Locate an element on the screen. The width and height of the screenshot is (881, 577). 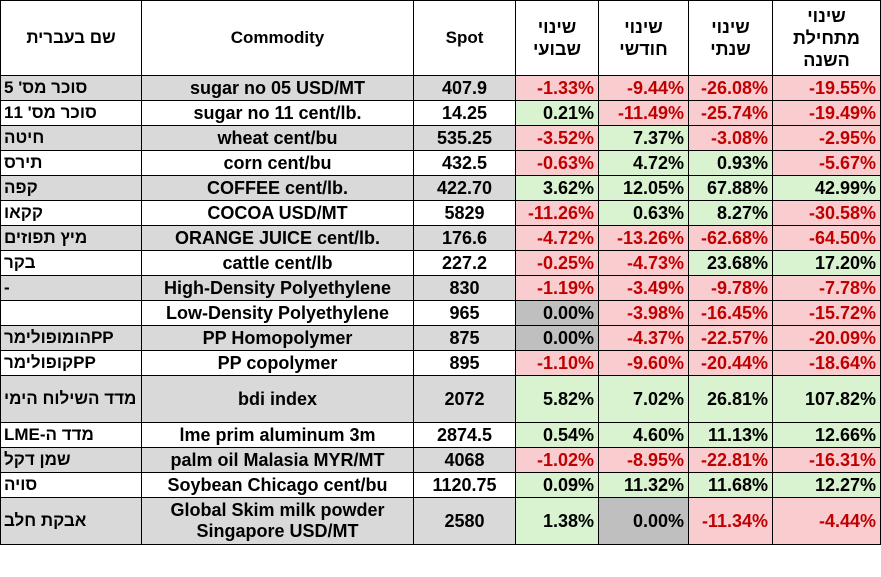
cell-commodity: palm oil Malasia MYR/MT is located at coordinates (277, 460).